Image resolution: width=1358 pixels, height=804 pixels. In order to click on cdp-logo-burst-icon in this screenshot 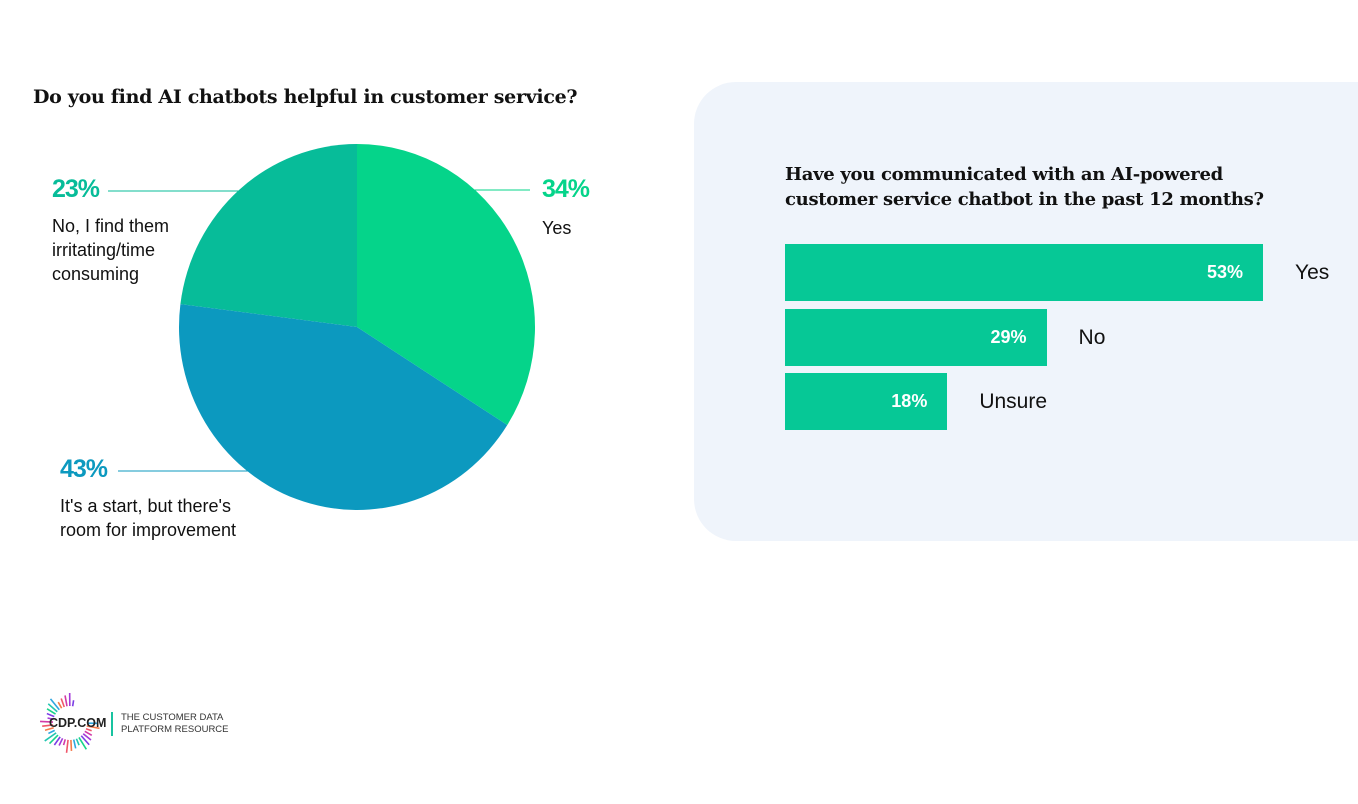, I will do `click(69, 722)`.